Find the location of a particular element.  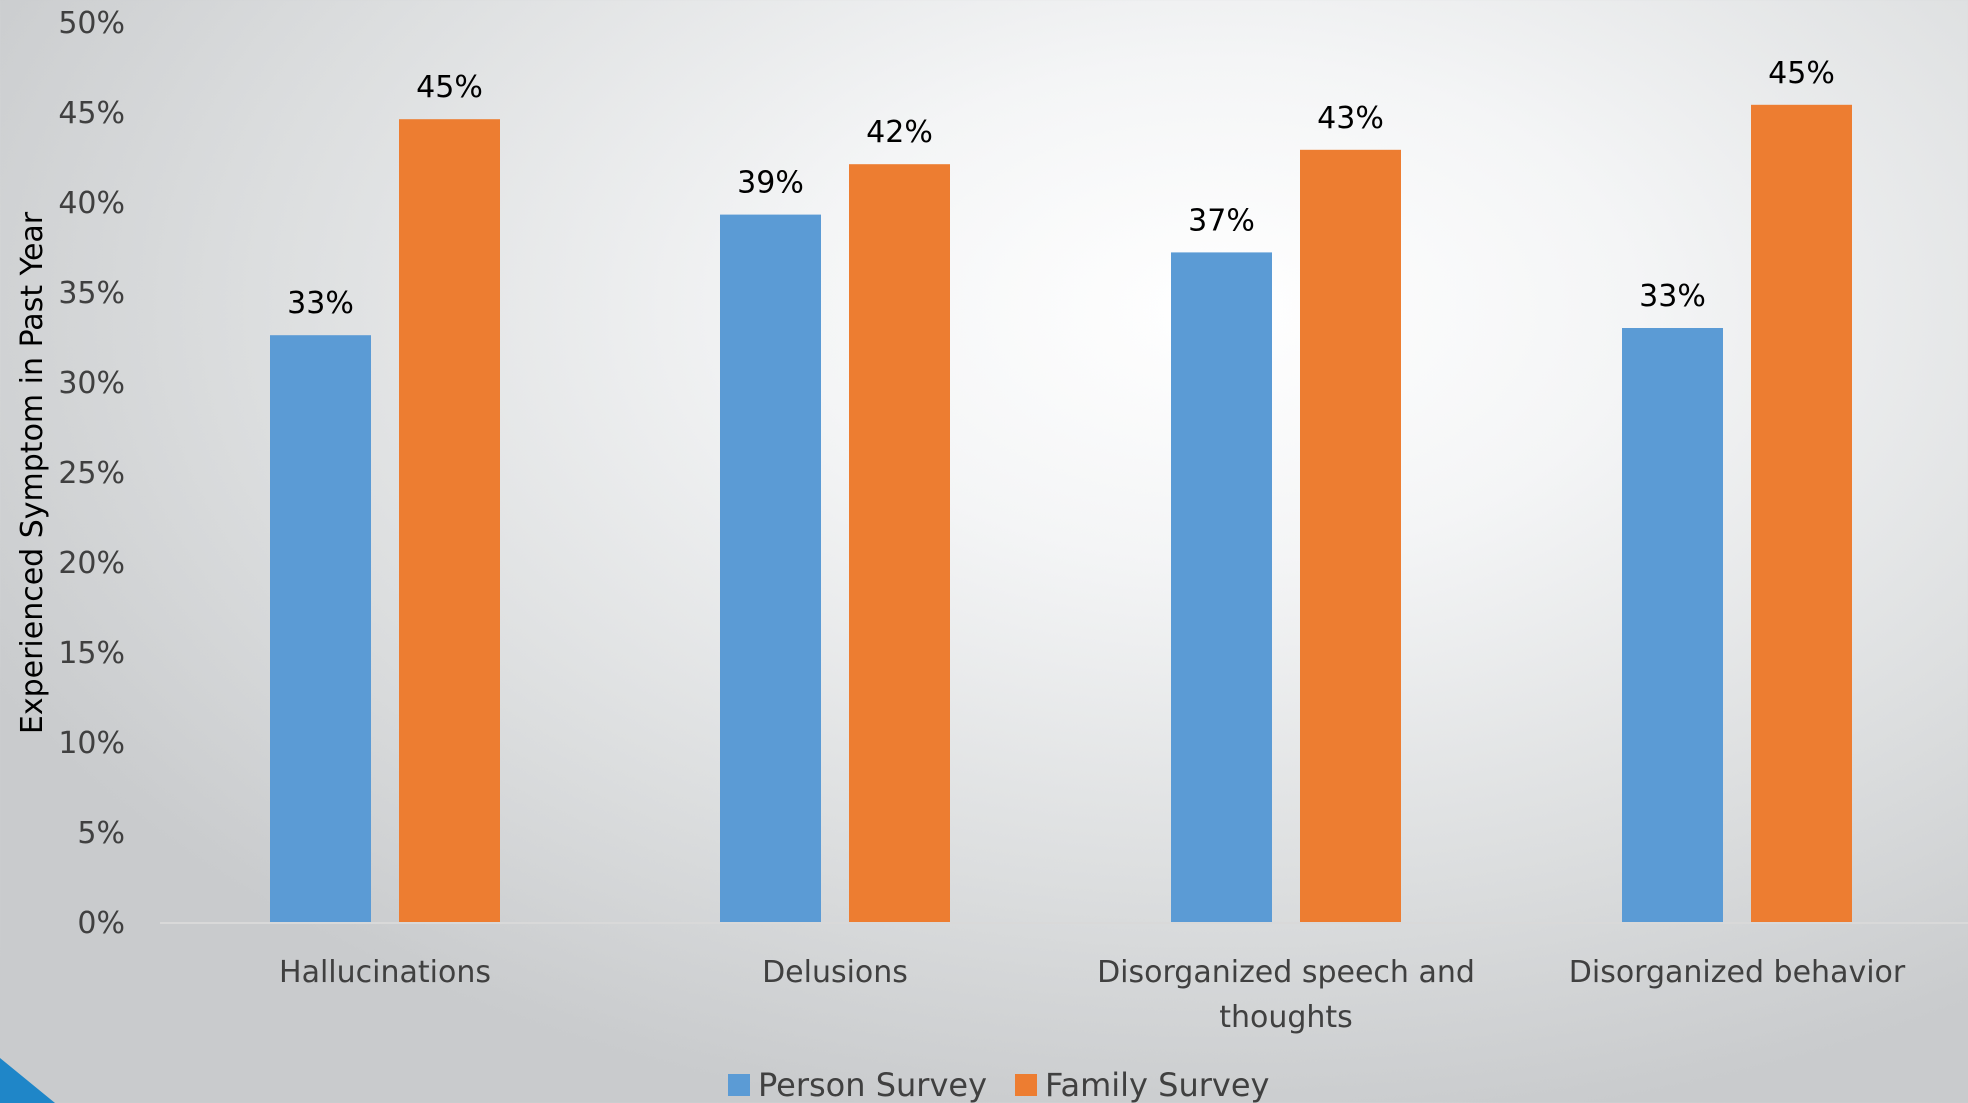

y-tick-label: 0% is located at coordinates (101, 923).